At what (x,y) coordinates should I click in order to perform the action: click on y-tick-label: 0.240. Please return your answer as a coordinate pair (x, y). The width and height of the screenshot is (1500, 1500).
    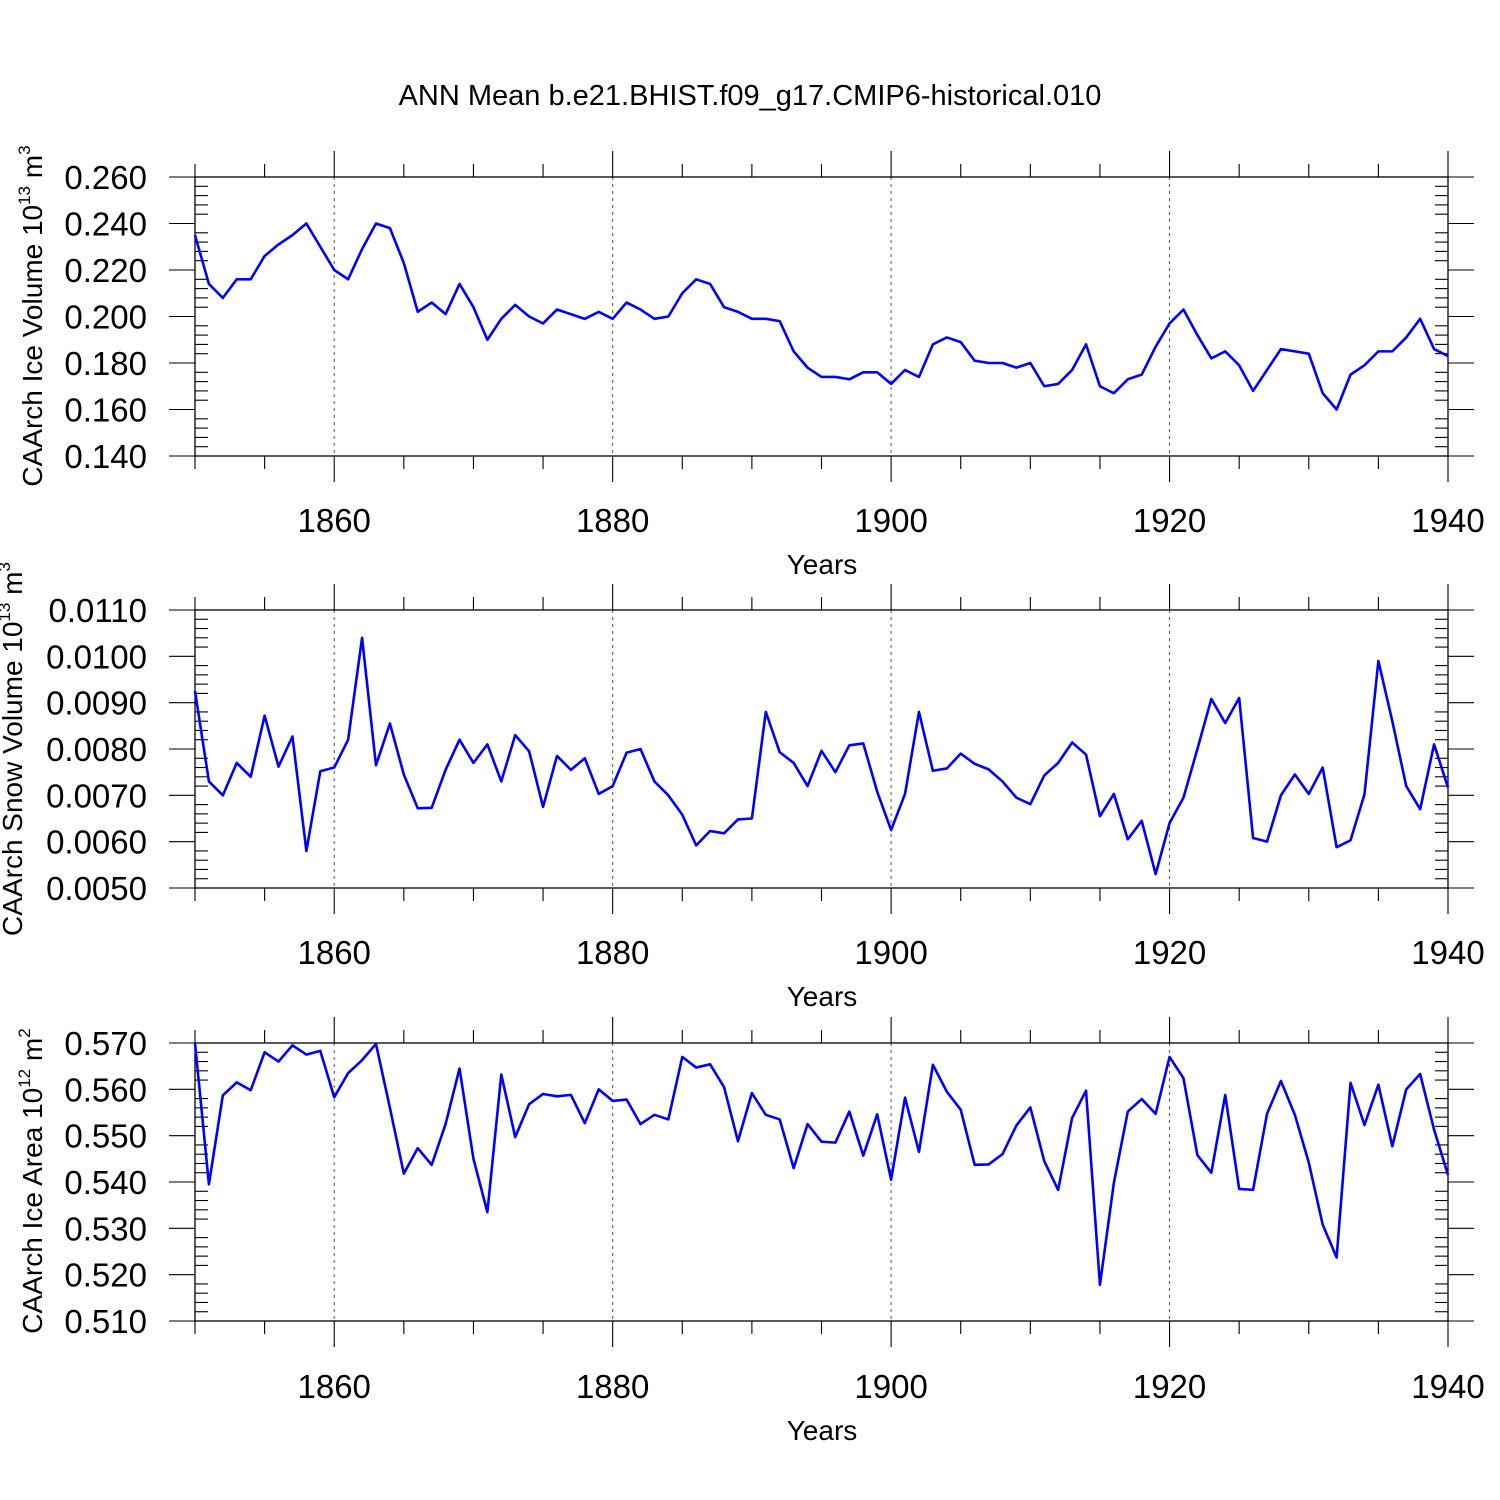
    Looking at the image, I should click on (105, 224).